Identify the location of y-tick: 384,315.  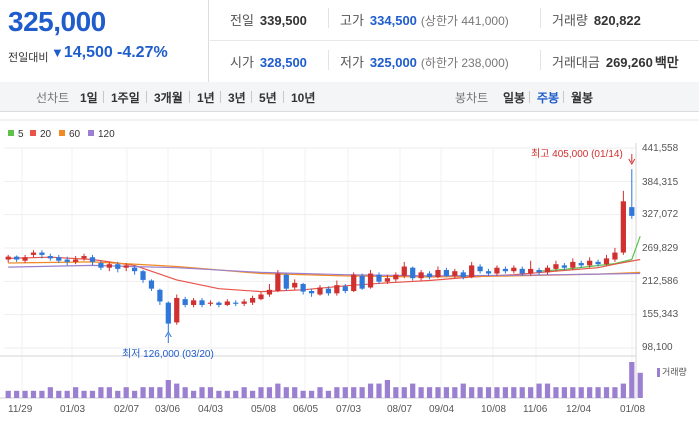
(660, 182).